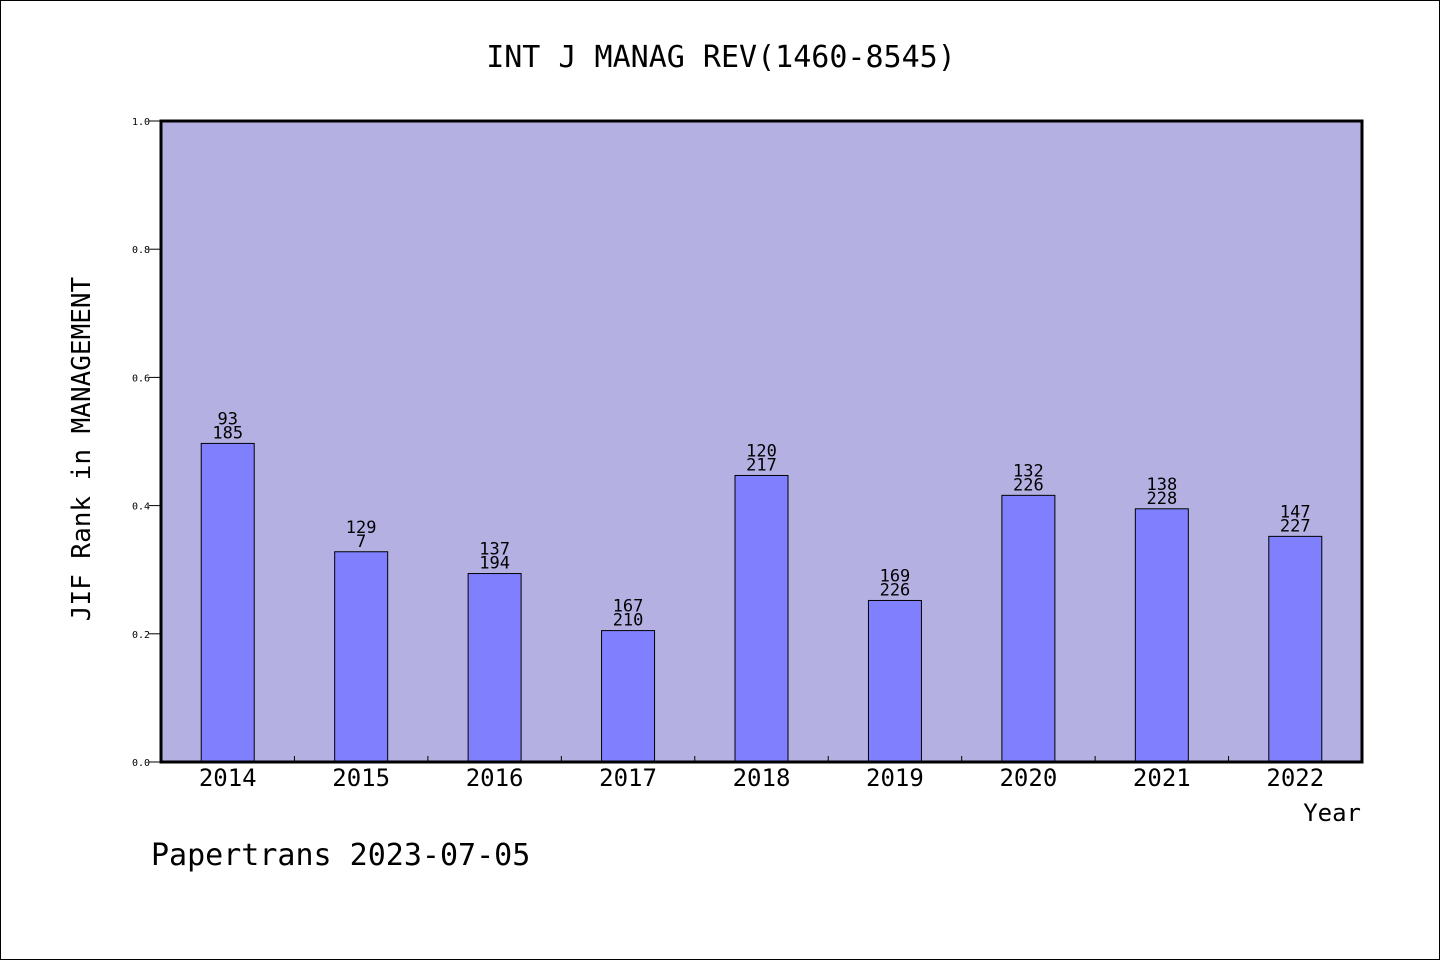 This screenshot has height=961, width=1440. What do you see at coordinates (82, 448) in the screenshot?
I see `y-axis-label: JIF Rank in MANAGEMENT` at bounding box center [82, 448].